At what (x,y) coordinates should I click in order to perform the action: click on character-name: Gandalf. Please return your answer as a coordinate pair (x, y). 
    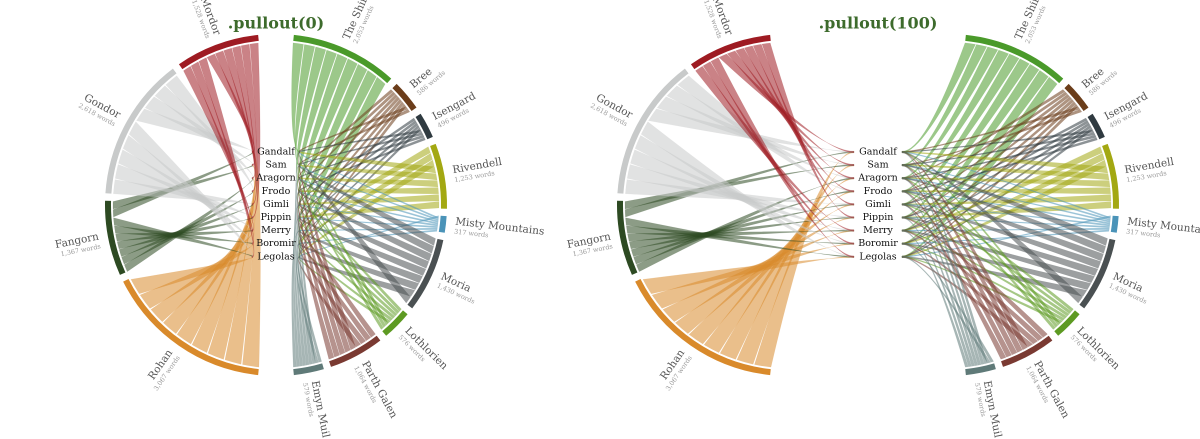
    Looking at the image, I should click on (276, 152).